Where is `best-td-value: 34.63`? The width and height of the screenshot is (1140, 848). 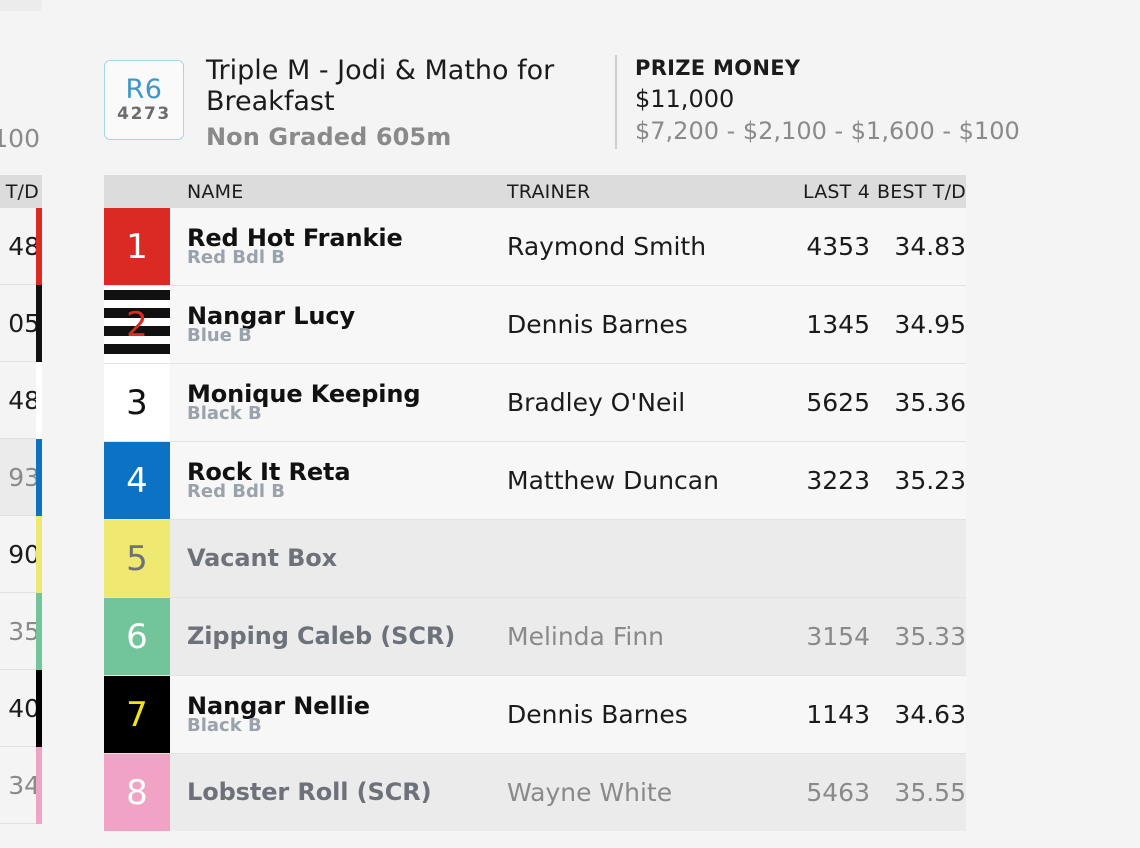 best-td-value: 34.63 is located at coordinates (930, 714).